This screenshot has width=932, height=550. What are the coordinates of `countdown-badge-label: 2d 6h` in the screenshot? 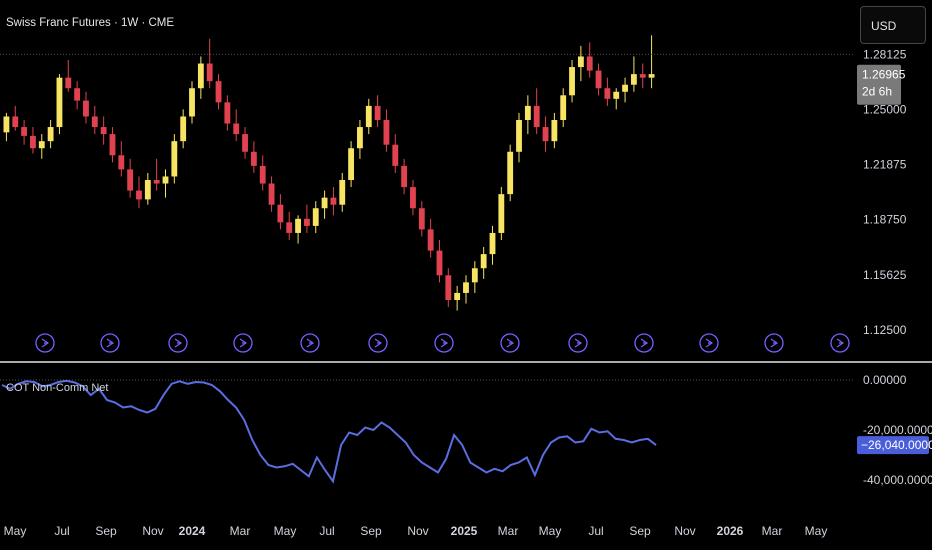 It's located at (877, 92).